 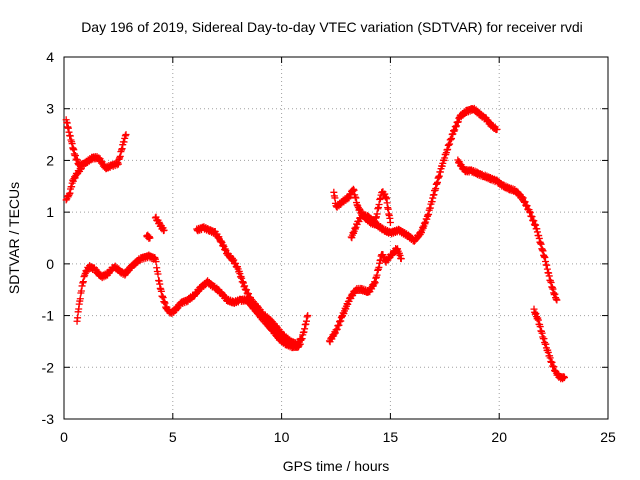 I want to click on x-tick-label: 20, so click(x=499, y=437).